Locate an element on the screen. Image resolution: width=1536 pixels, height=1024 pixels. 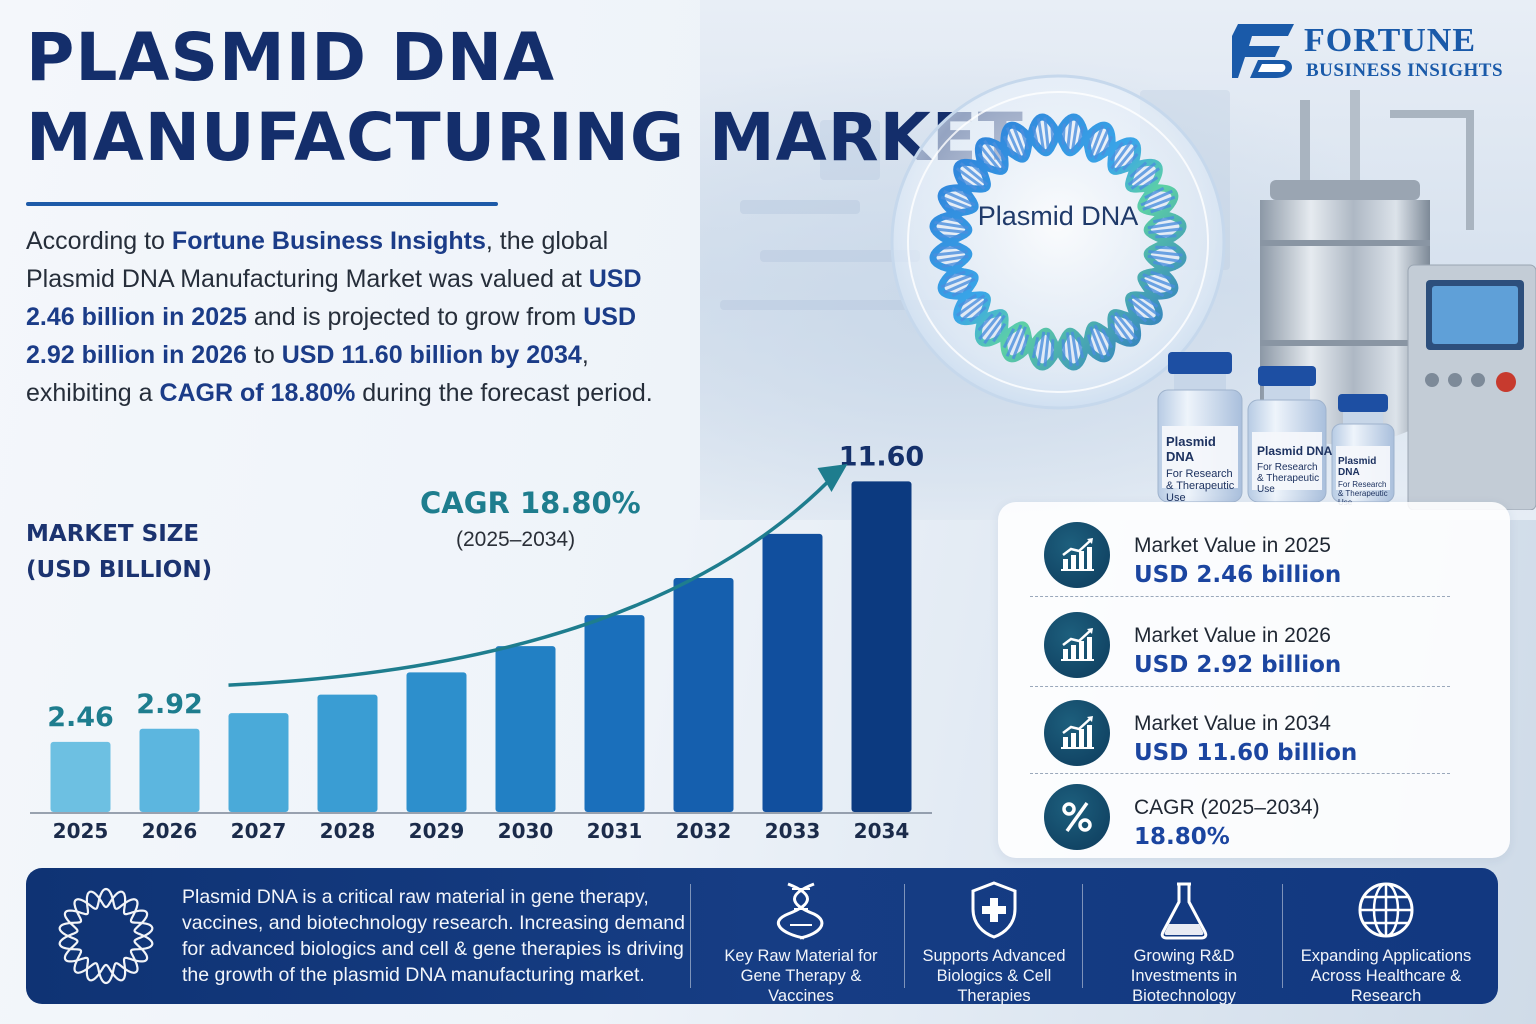
data-label-2025: 2.46 is located at coordinates (80, 717).